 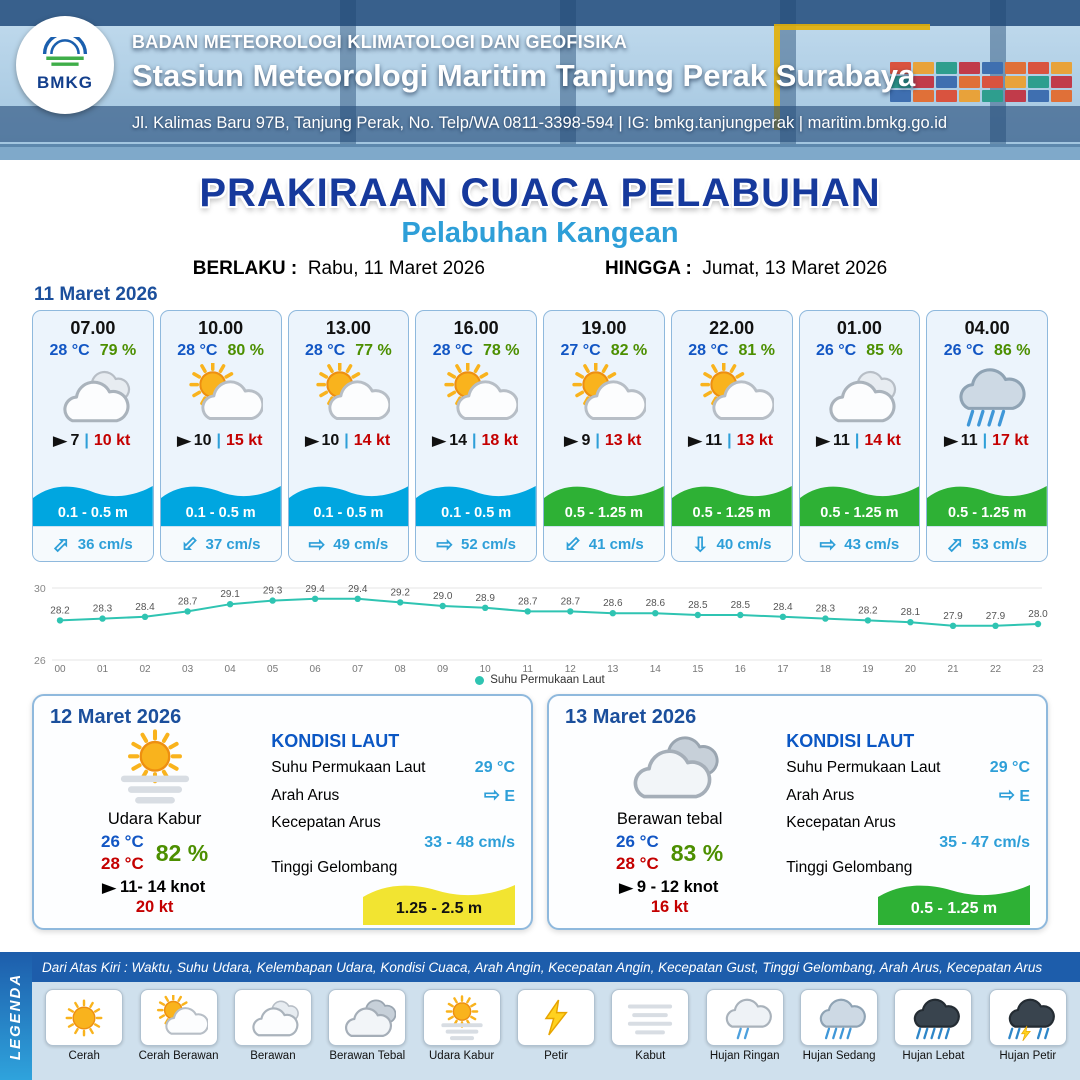 I want to click on legend-dot, so click(x=480, y=680).